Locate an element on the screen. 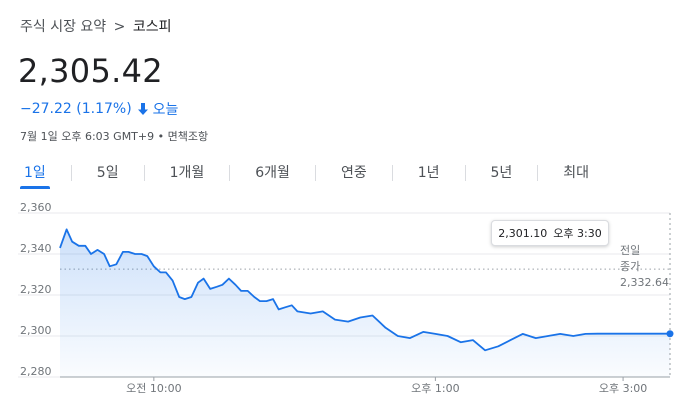 Image resolution: width=690 pixels, height=416 pixels. tab-6: 1년 is located at coordinates (428, 173).